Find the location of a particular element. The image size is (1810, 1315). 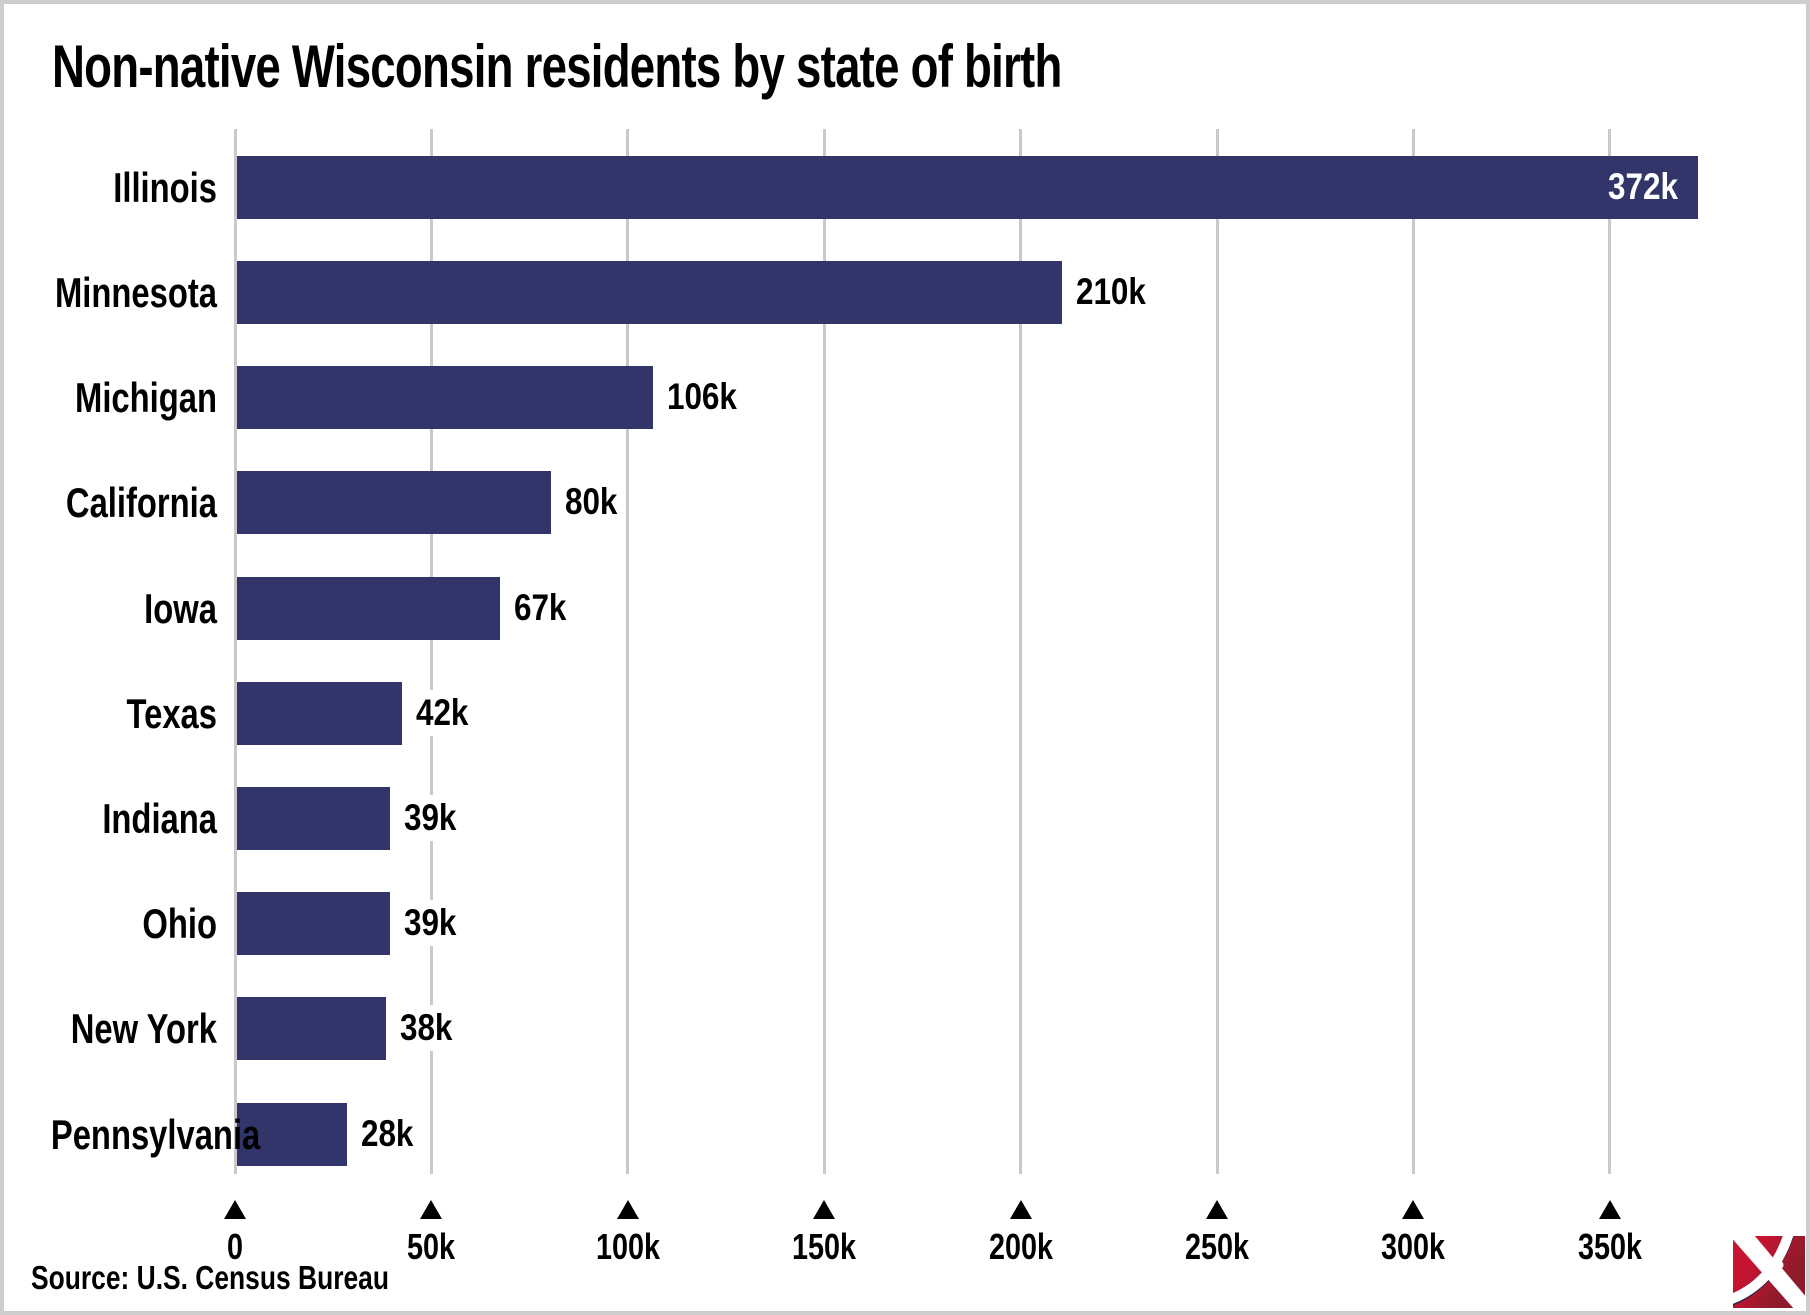

bar-row-illinois: 372k is located at coordinates (1010, 187).